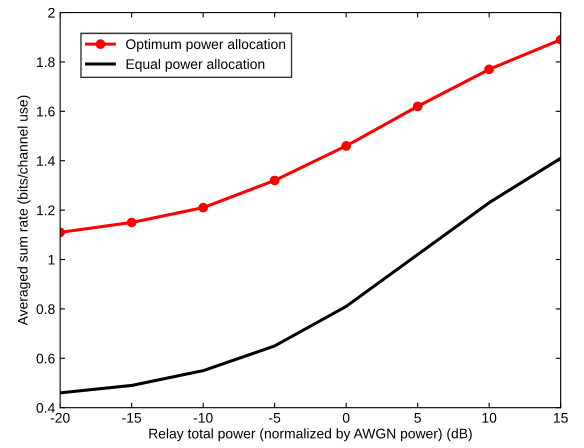 This screenshot has height=448, width=584. I want to click on y-tick-label: 0.4, so click(45, 408).